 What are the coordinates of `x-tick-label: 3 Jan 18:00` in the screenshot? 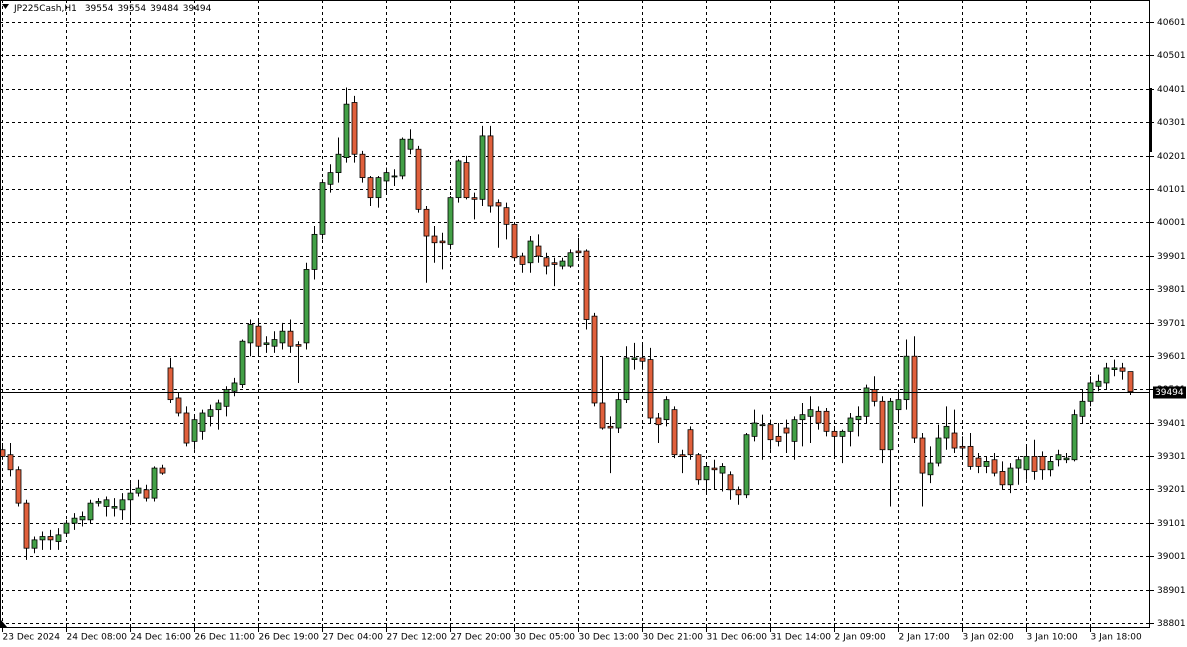 It's located at (1117, 638).